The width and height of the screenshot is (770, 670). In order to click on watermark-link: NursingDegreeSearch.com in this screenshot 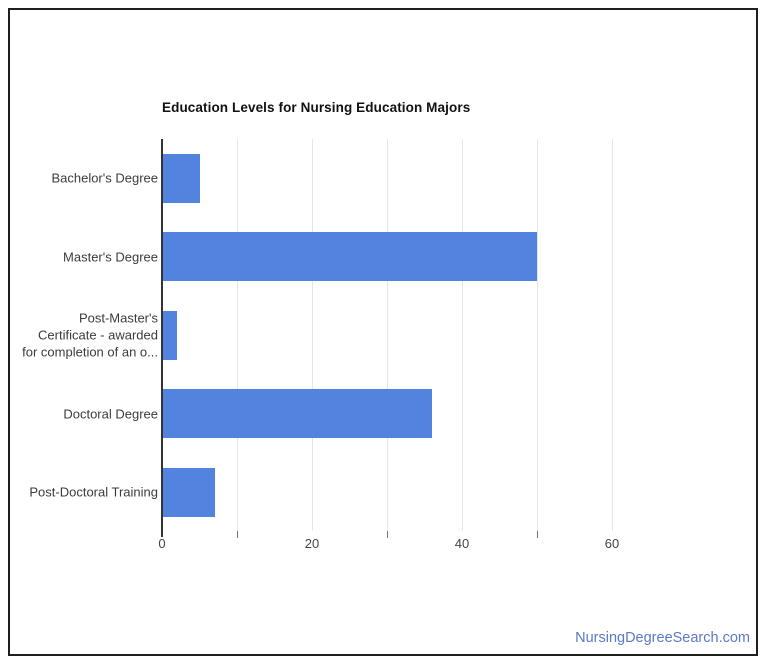, I will do `click(662, 638)`.